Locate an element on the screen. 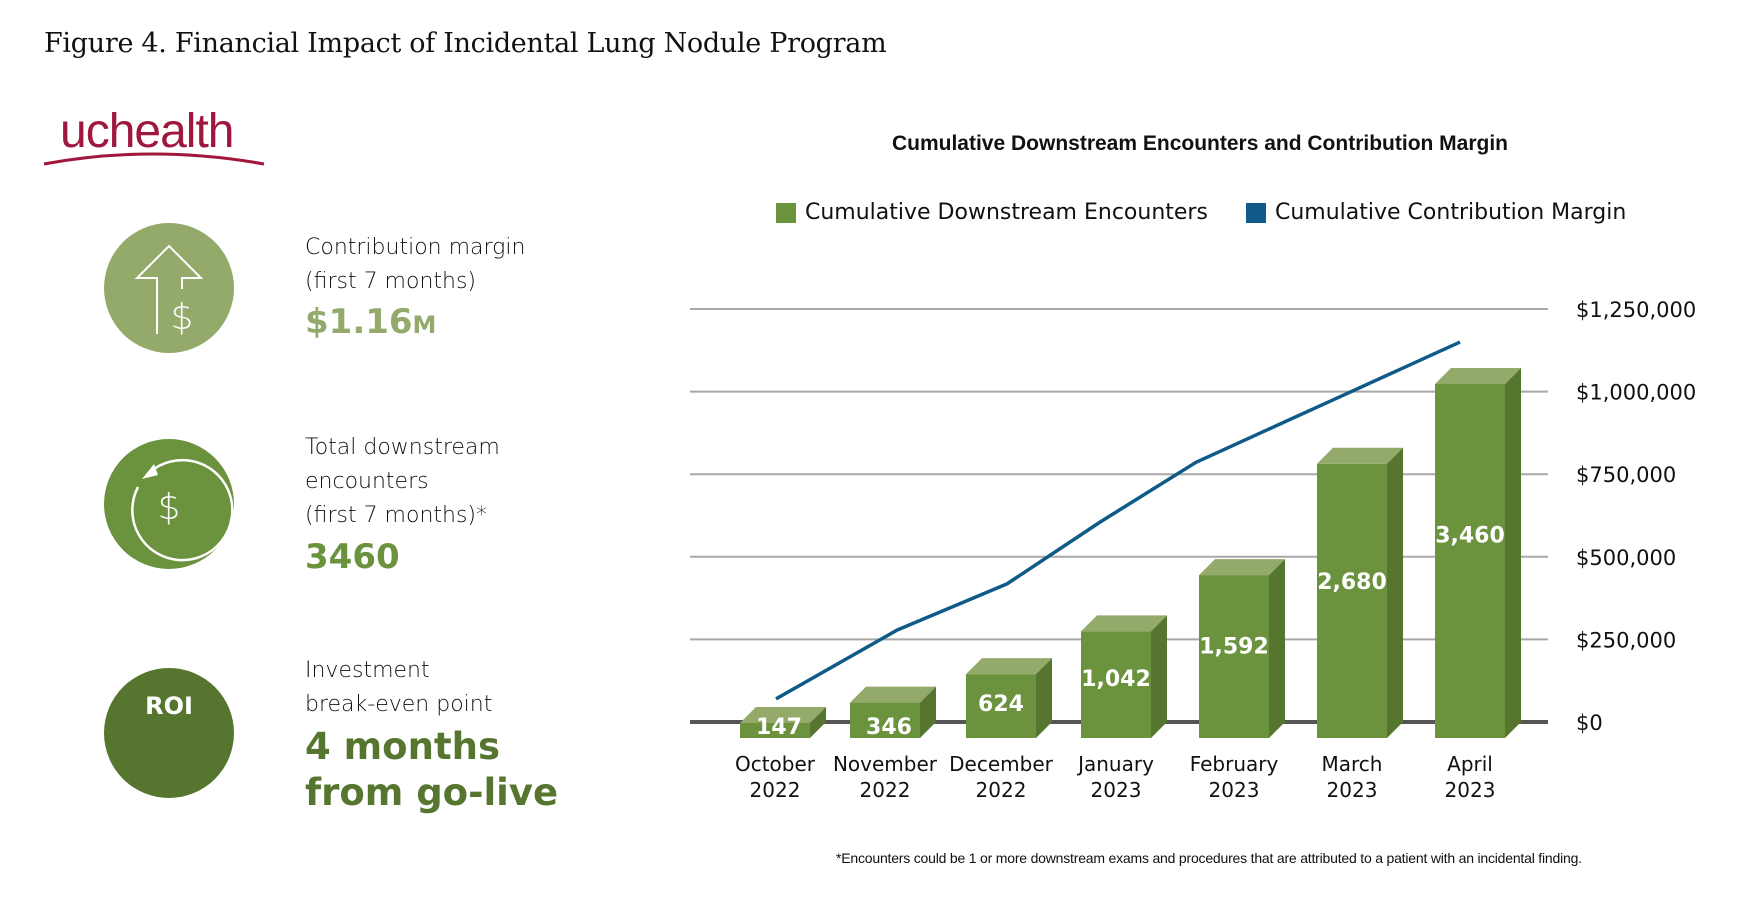 This screenshot has height=922, width=1758. legend-item-margin: Cumulative Contribution Margin is located at coordinates (1436, 212).